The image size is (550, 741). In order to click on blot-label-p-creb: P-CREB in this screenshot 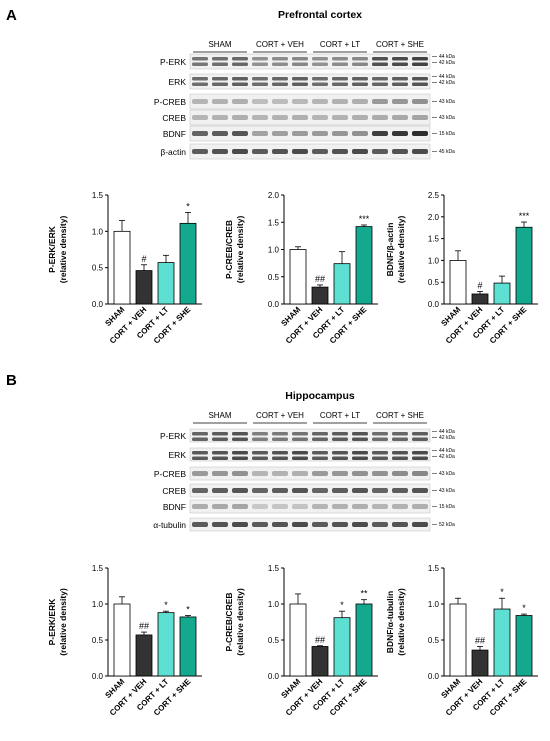, I will do `click(170, 102)`.